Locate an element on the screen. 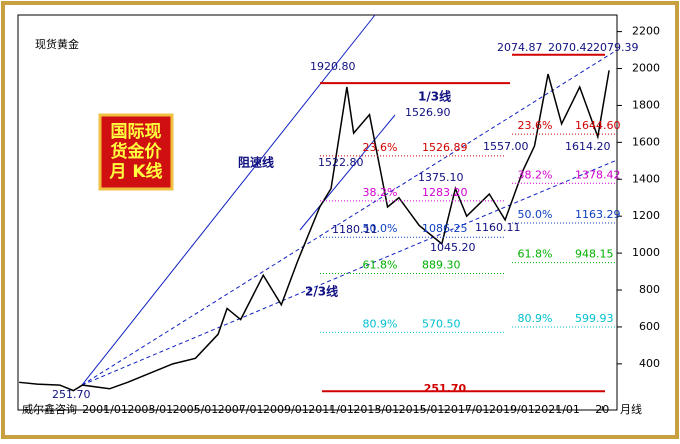 This screenshot has height=444, width=680. x-tick-label: 2007/01 is located at coordinates (241, 409).